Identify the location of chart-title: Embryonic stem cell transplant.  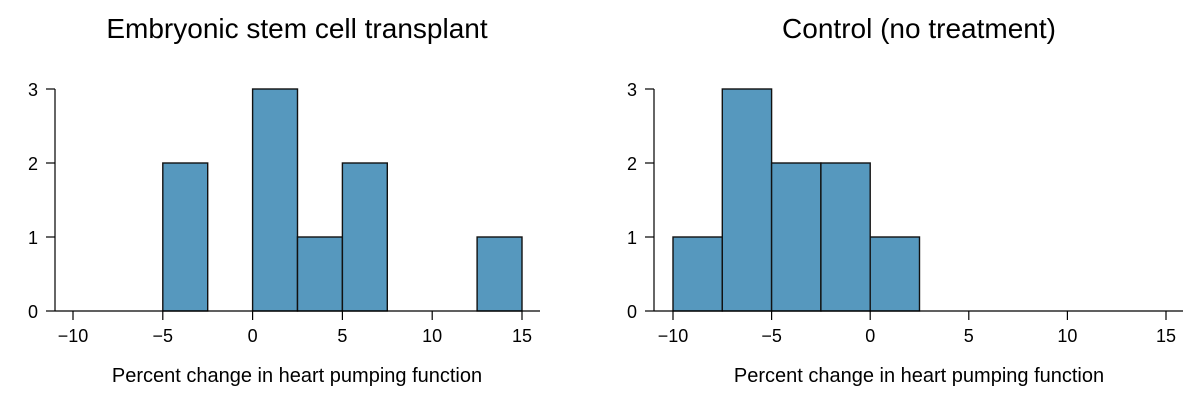
(296, 28).